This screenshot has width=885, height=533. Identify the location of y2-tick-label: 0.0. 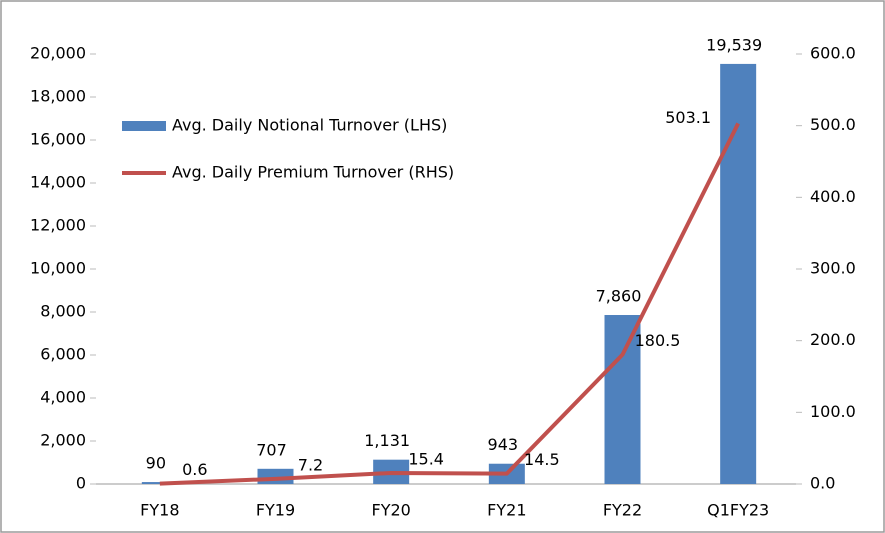
(822, 483).